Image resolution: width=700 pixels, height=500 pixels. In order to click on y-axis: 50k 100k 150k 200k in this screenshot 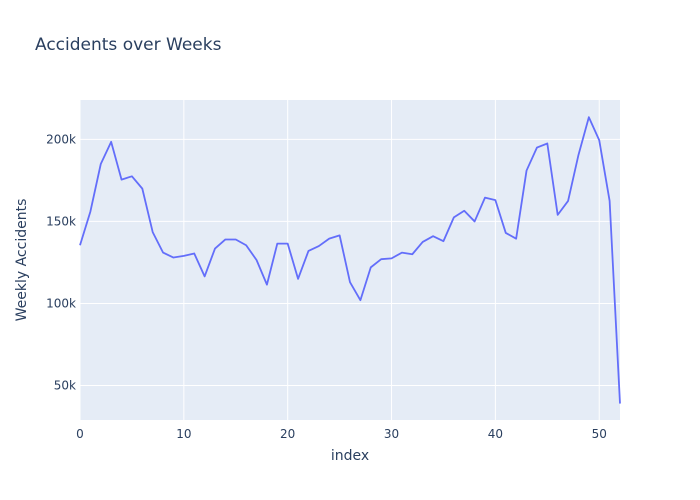, I will do `click(61, 262)`.